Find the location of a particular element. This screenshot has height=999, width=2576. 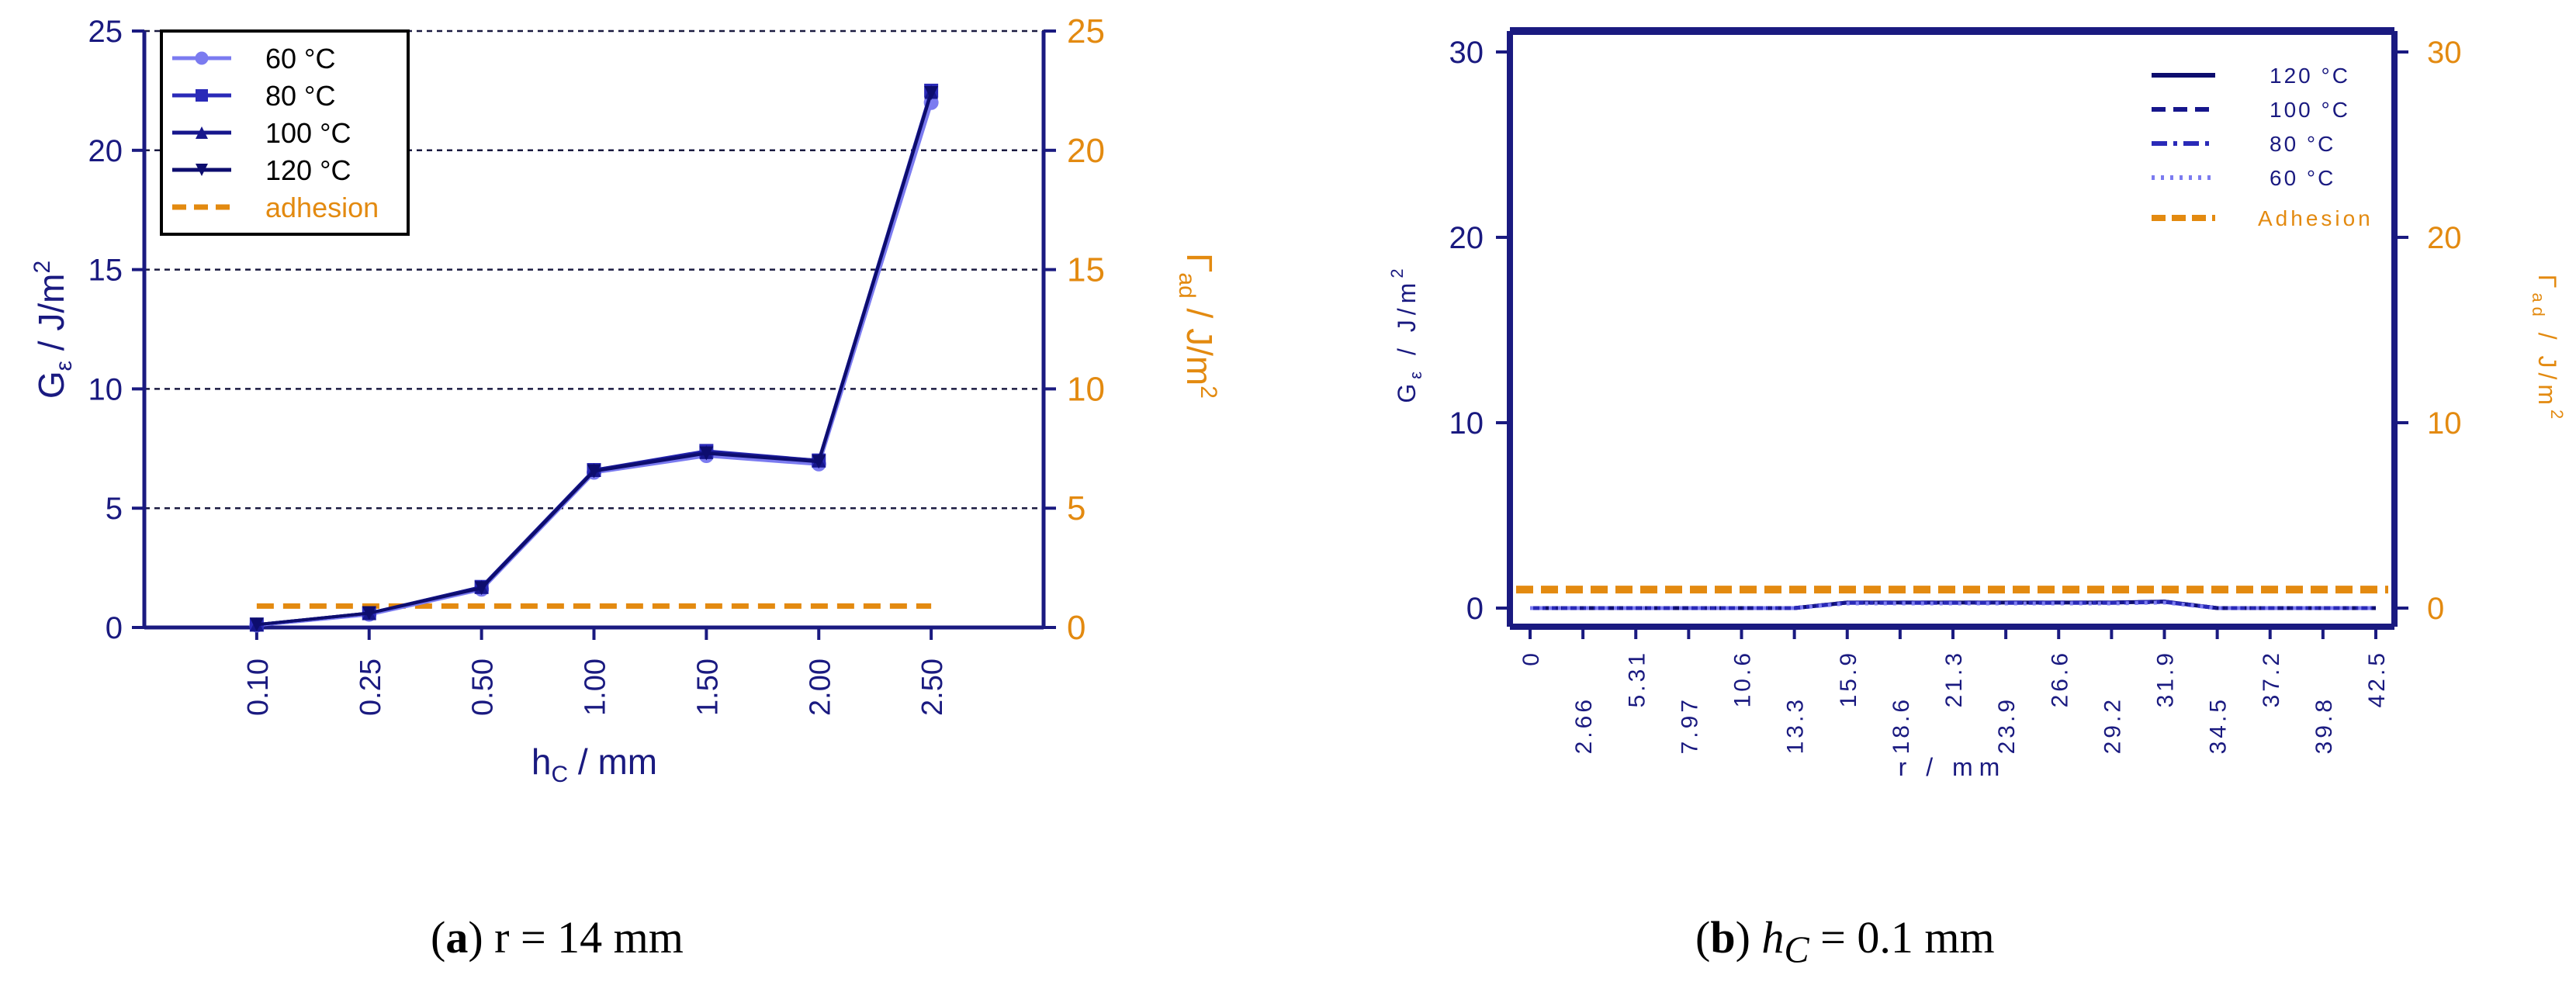

chart-b-x-tick-label: 37.2 is located at coordinates (2271, 678).